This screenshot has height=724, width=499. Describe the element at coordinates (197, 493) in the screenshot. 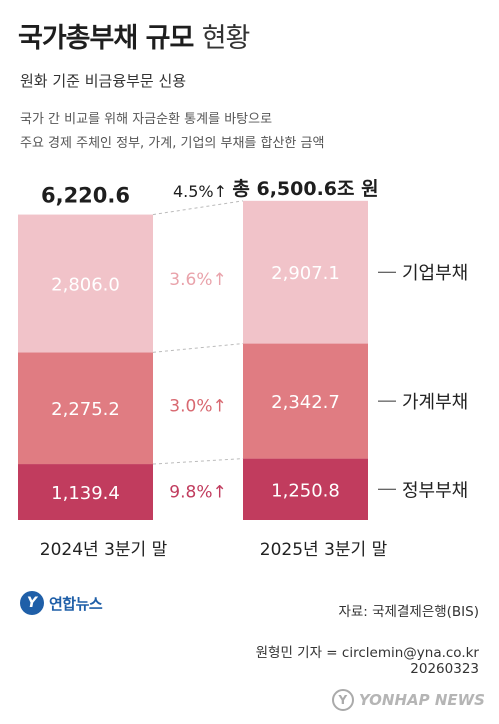

I see `growth-label: 9.8%↑` at that location.